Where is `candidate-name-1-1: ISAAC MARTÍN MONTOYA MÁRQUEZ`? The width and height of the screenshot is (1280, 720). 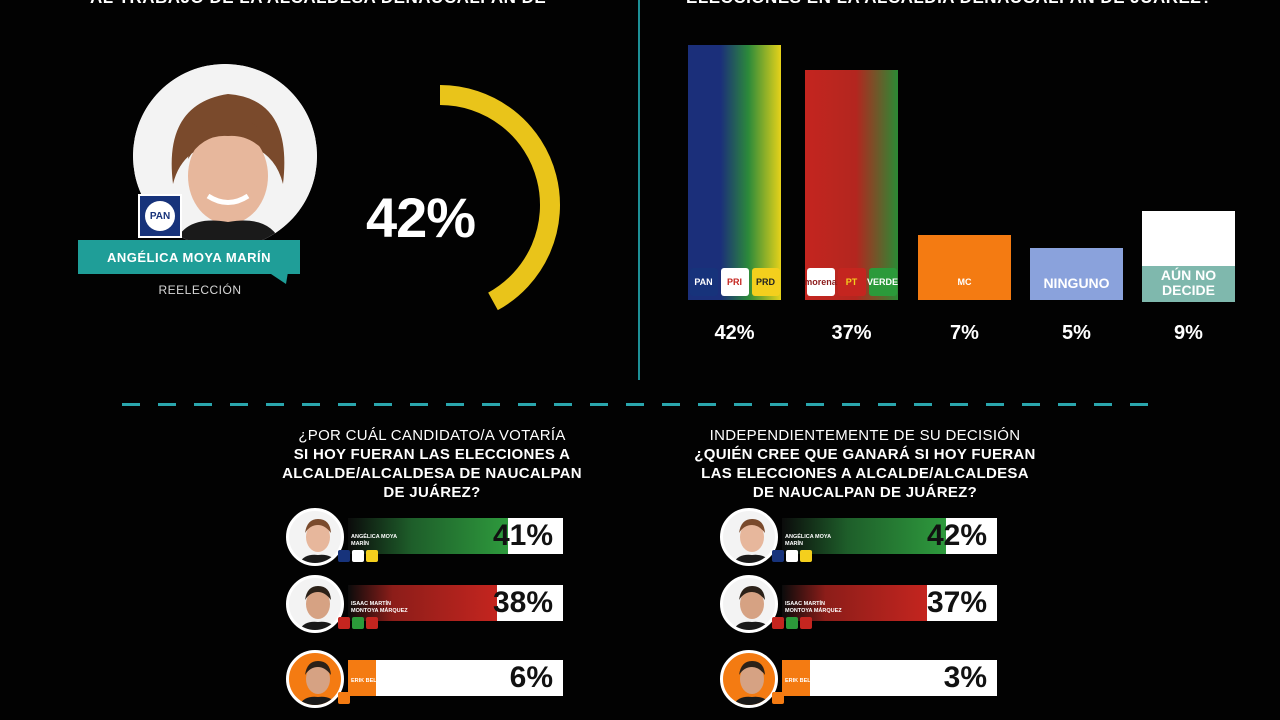
candidate-name-1-1: ISAAC MARTÍN MONTOYA MÁRQUEZ is located at coordinates (813, 607).